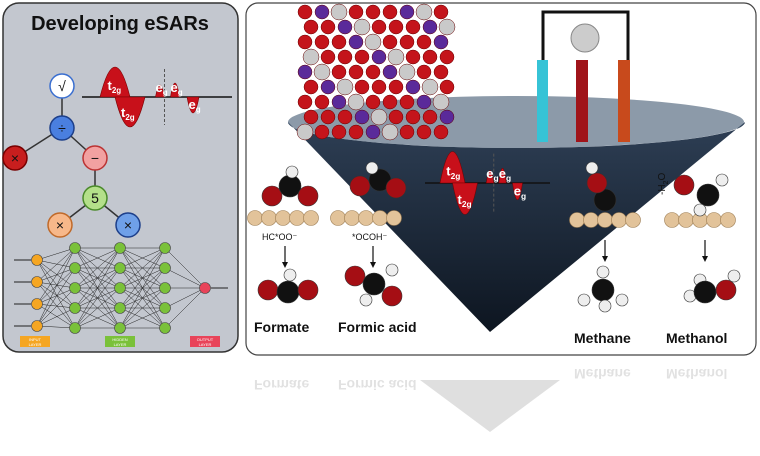 The height and width of the screenshot is (456, 760). Describe the element at coordinates (71, 155) in the screenshot. I see `expression-tree: √ ÷ × − 5 × ×` at that location.